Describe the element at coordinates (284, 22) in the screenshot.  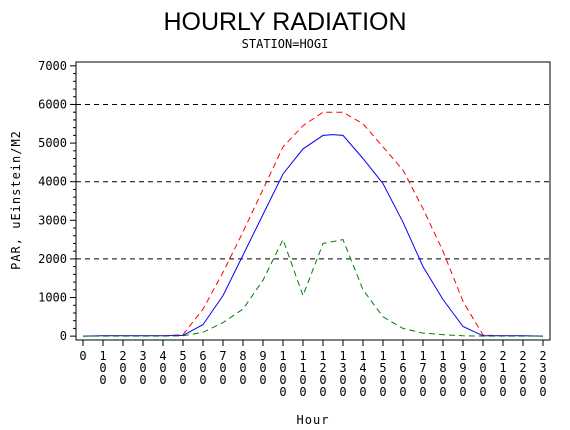
I see `chart-title: HOURLY RADIATION` at that location.